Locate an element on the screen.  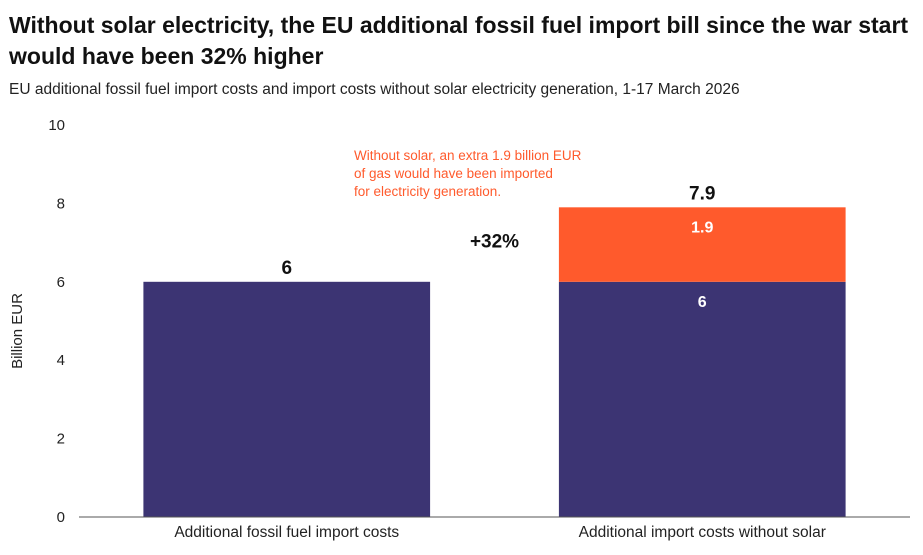
y-tick-label: 4 is located at coordinates (61, 360).